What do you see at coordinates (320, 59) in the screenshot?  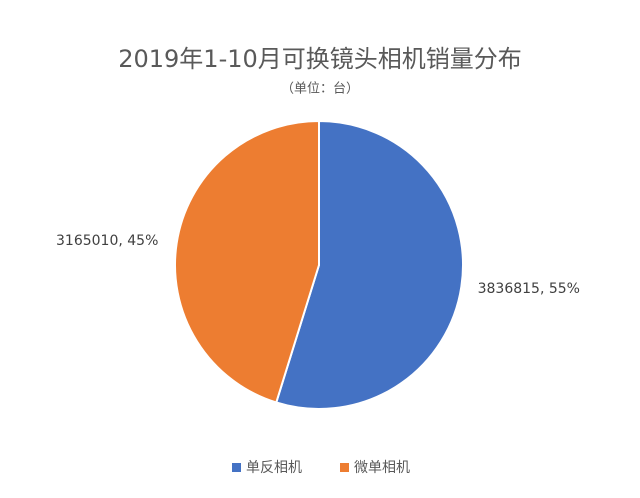 I see `chart-title: 2019年1-10月可换镜头相机销量分布` at bounding box center [320, 59].